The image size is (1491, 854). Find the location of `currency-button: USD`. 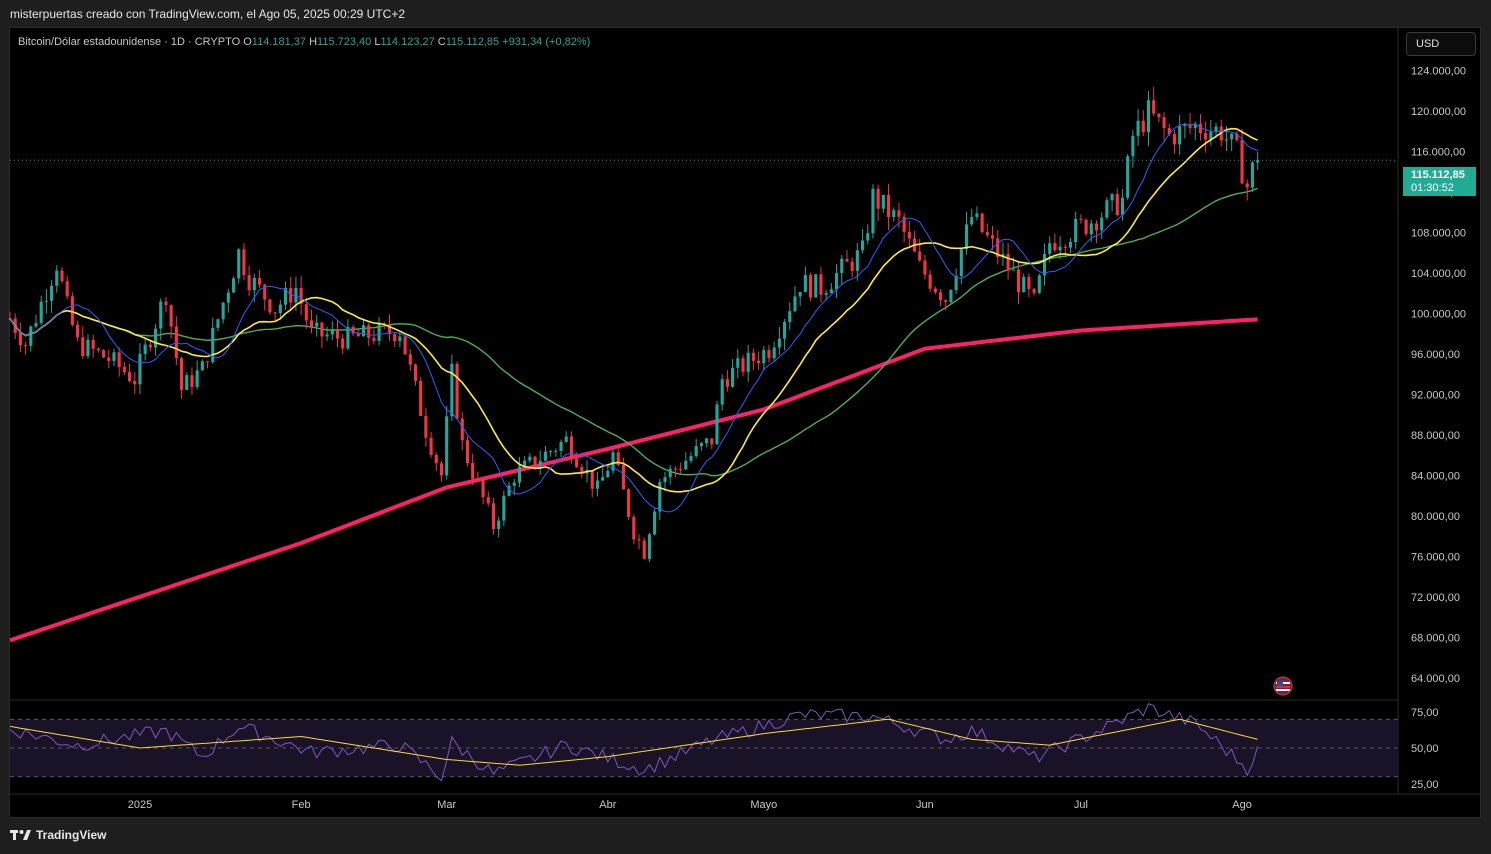

currency-button: USD is located at coordinates (1441, 44).